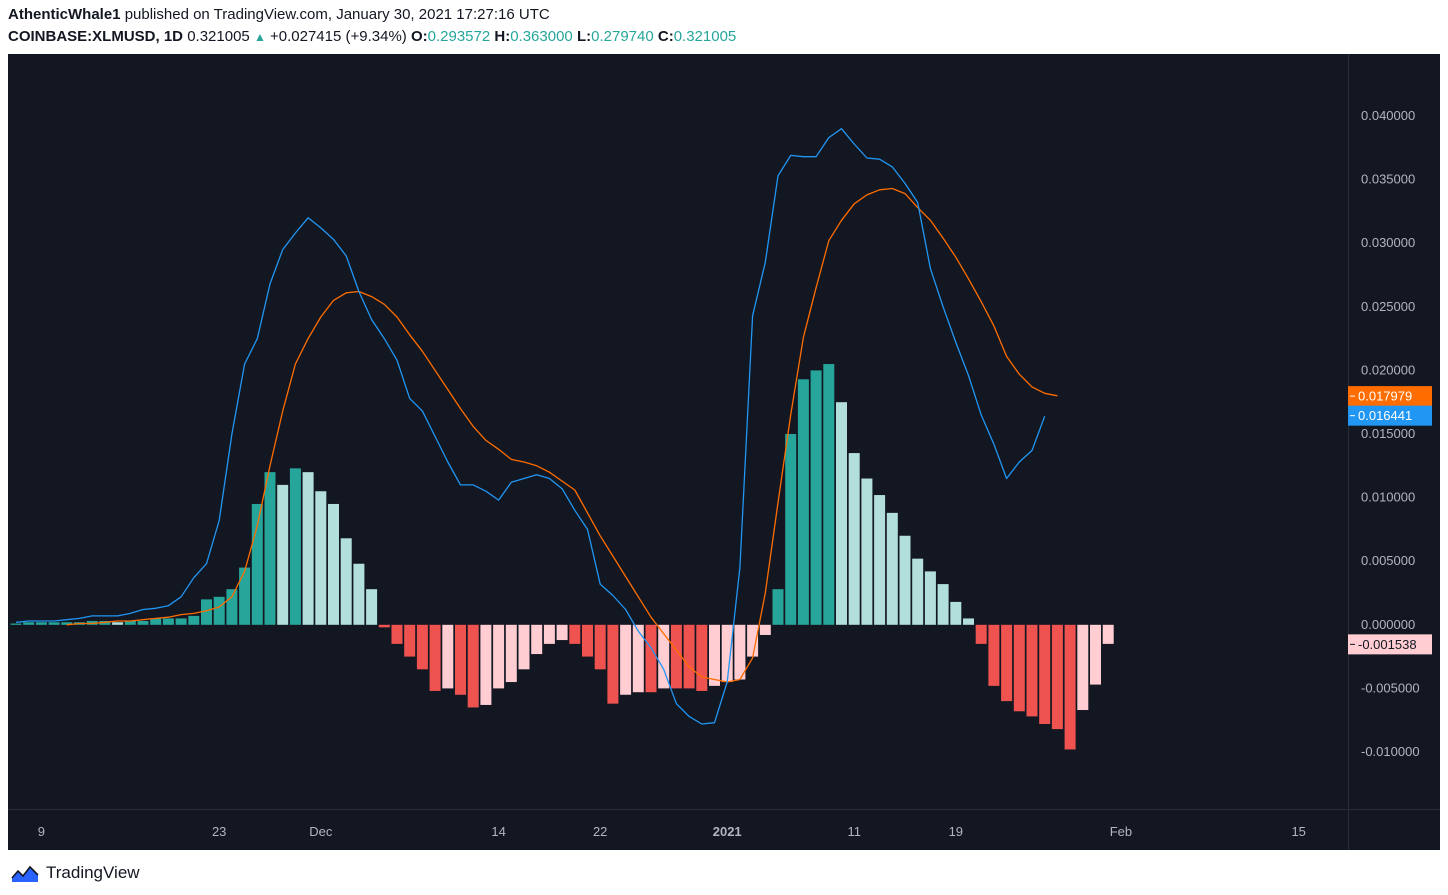  I want to click on author-name: AthenticWhale1, so click(64, 14).